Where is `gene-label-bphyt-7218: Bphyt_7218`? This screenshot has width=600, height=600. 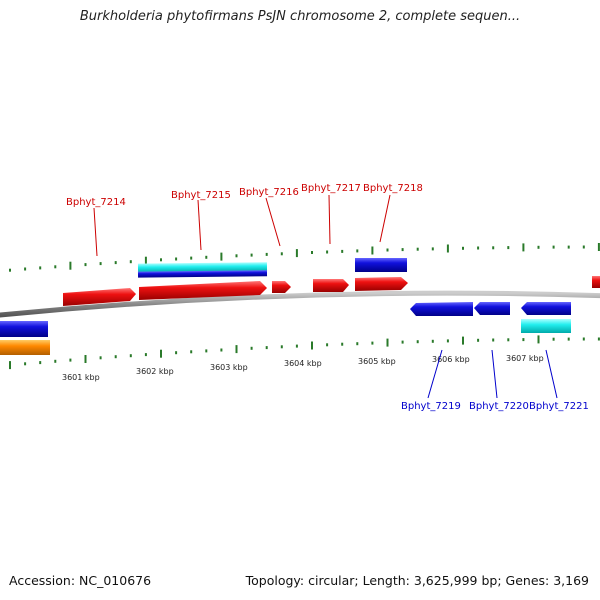
gene-label-bphyt-7218: Bphyt_7218 is located at coordinates (393, 188).